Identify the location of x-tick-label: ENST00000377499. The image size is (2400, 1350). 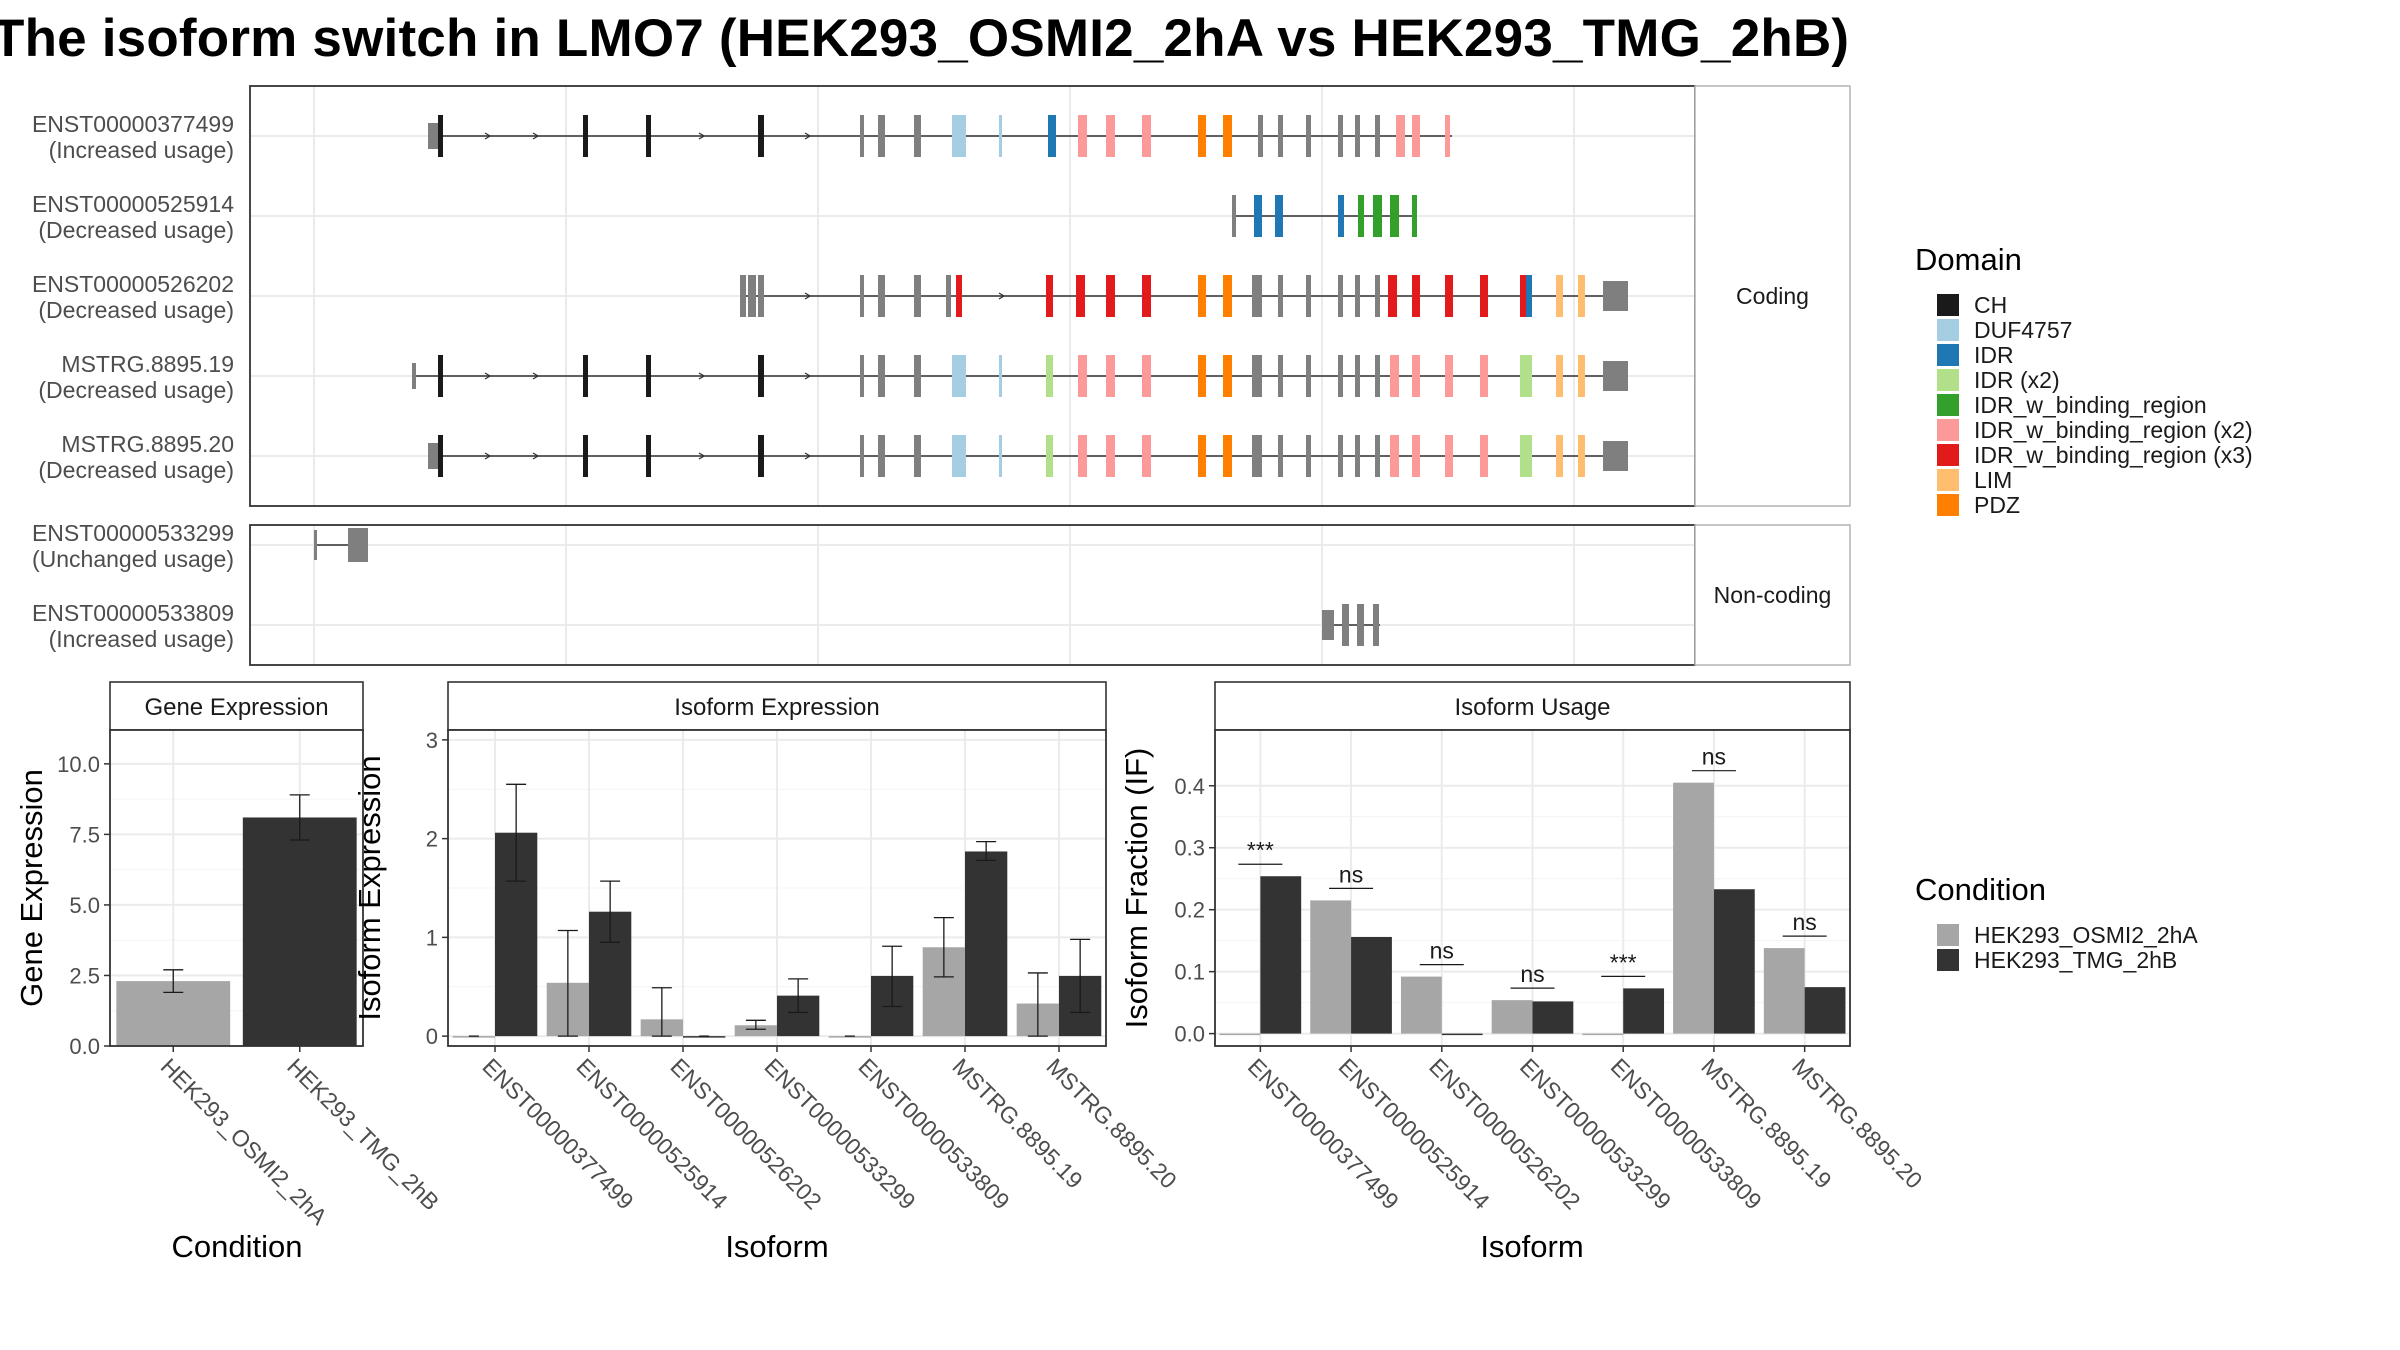
(1323, 1133).